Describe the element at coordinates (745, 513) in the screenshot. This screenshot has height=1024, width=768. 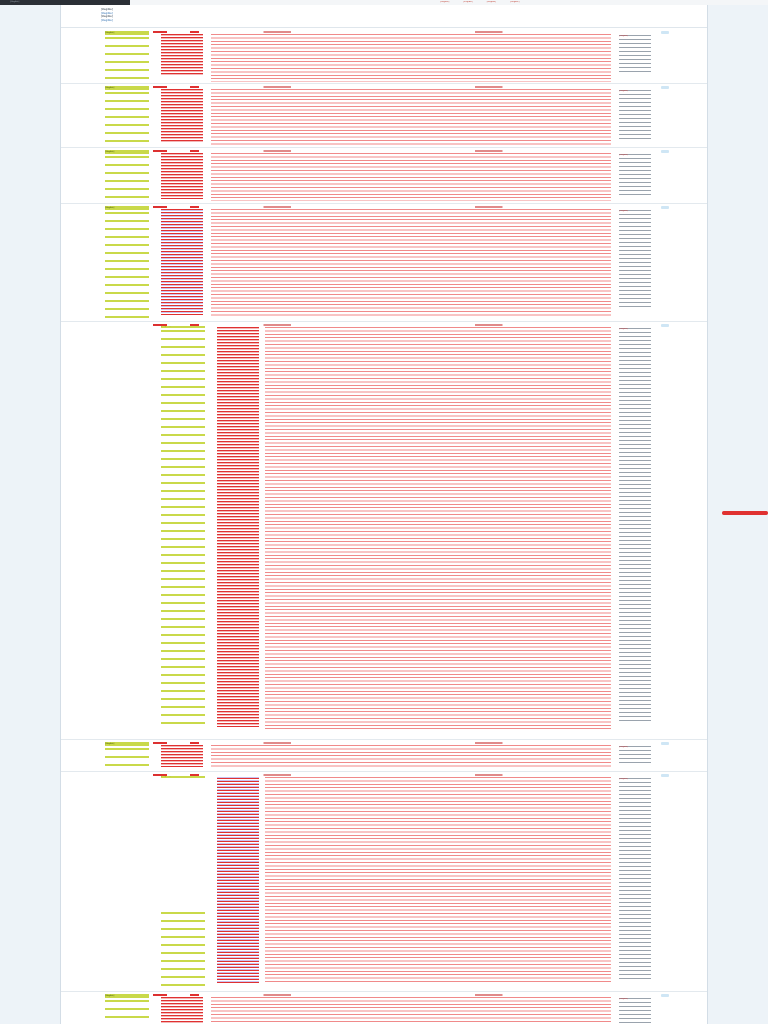
I see `scroll-position-marker` at that location.